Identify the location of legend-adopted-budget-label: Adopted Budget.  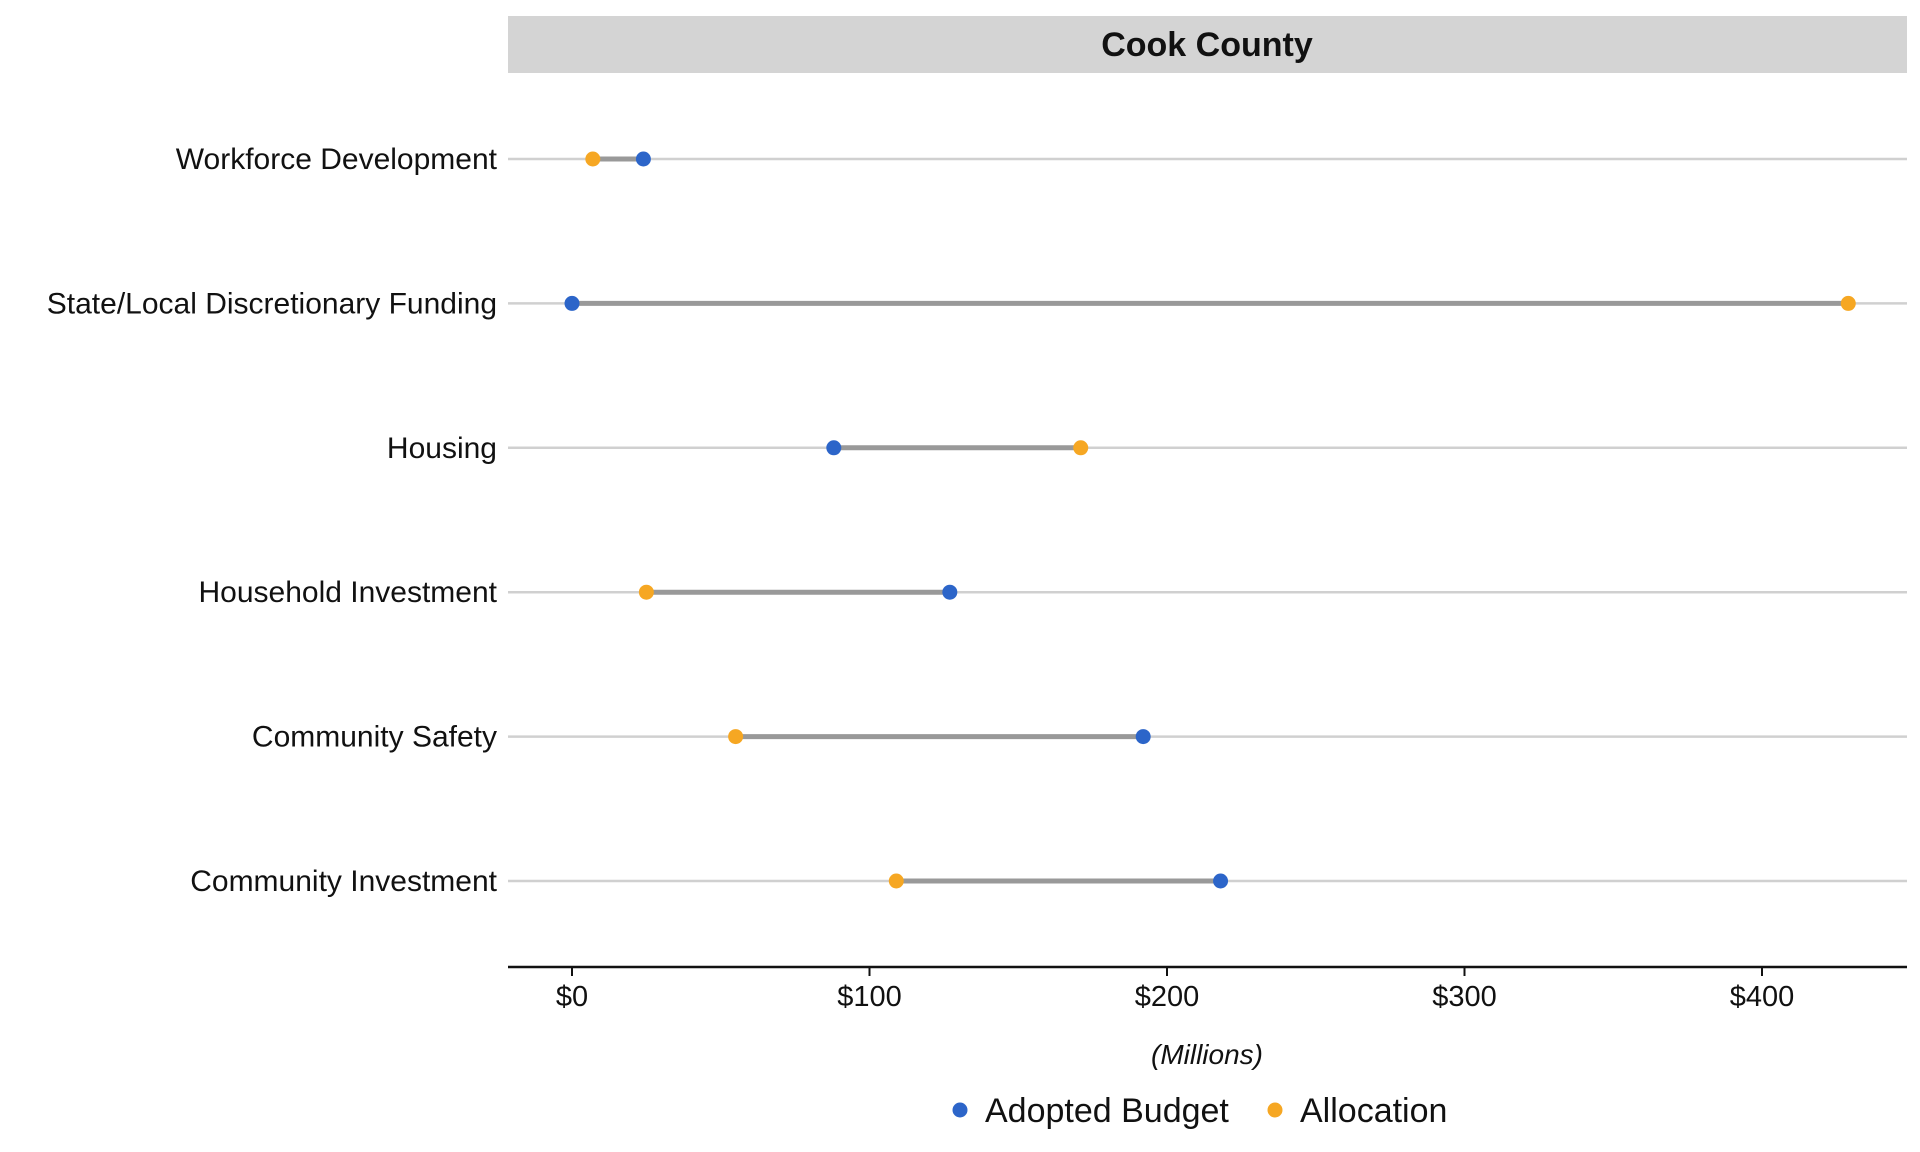
(1107, 1111).